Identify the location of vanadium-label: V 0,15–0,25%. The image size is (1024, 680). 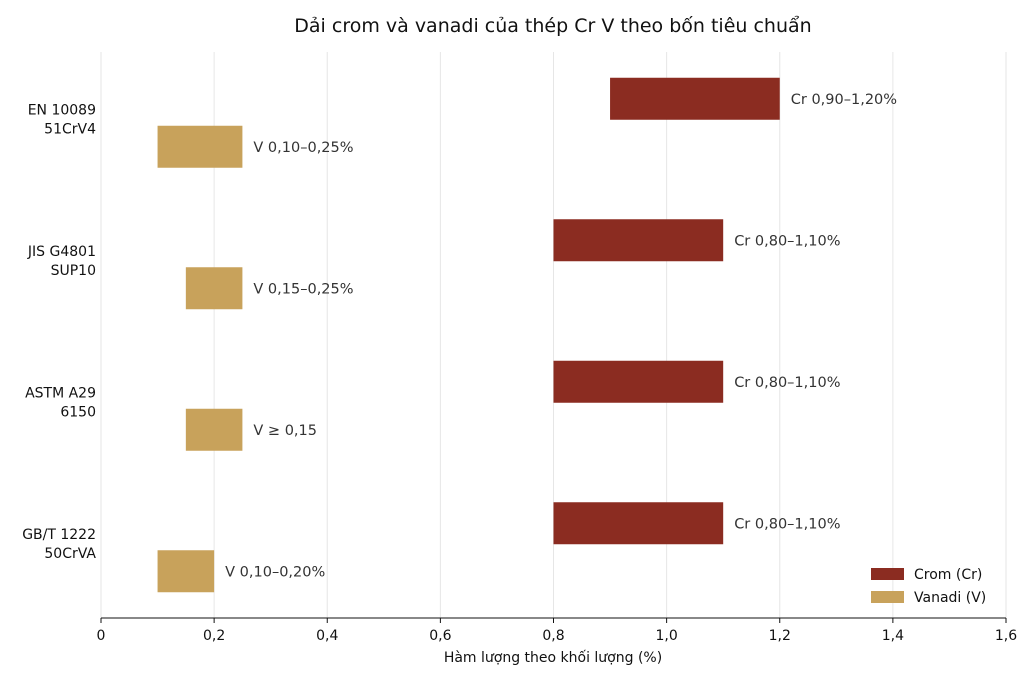
(303, 289).